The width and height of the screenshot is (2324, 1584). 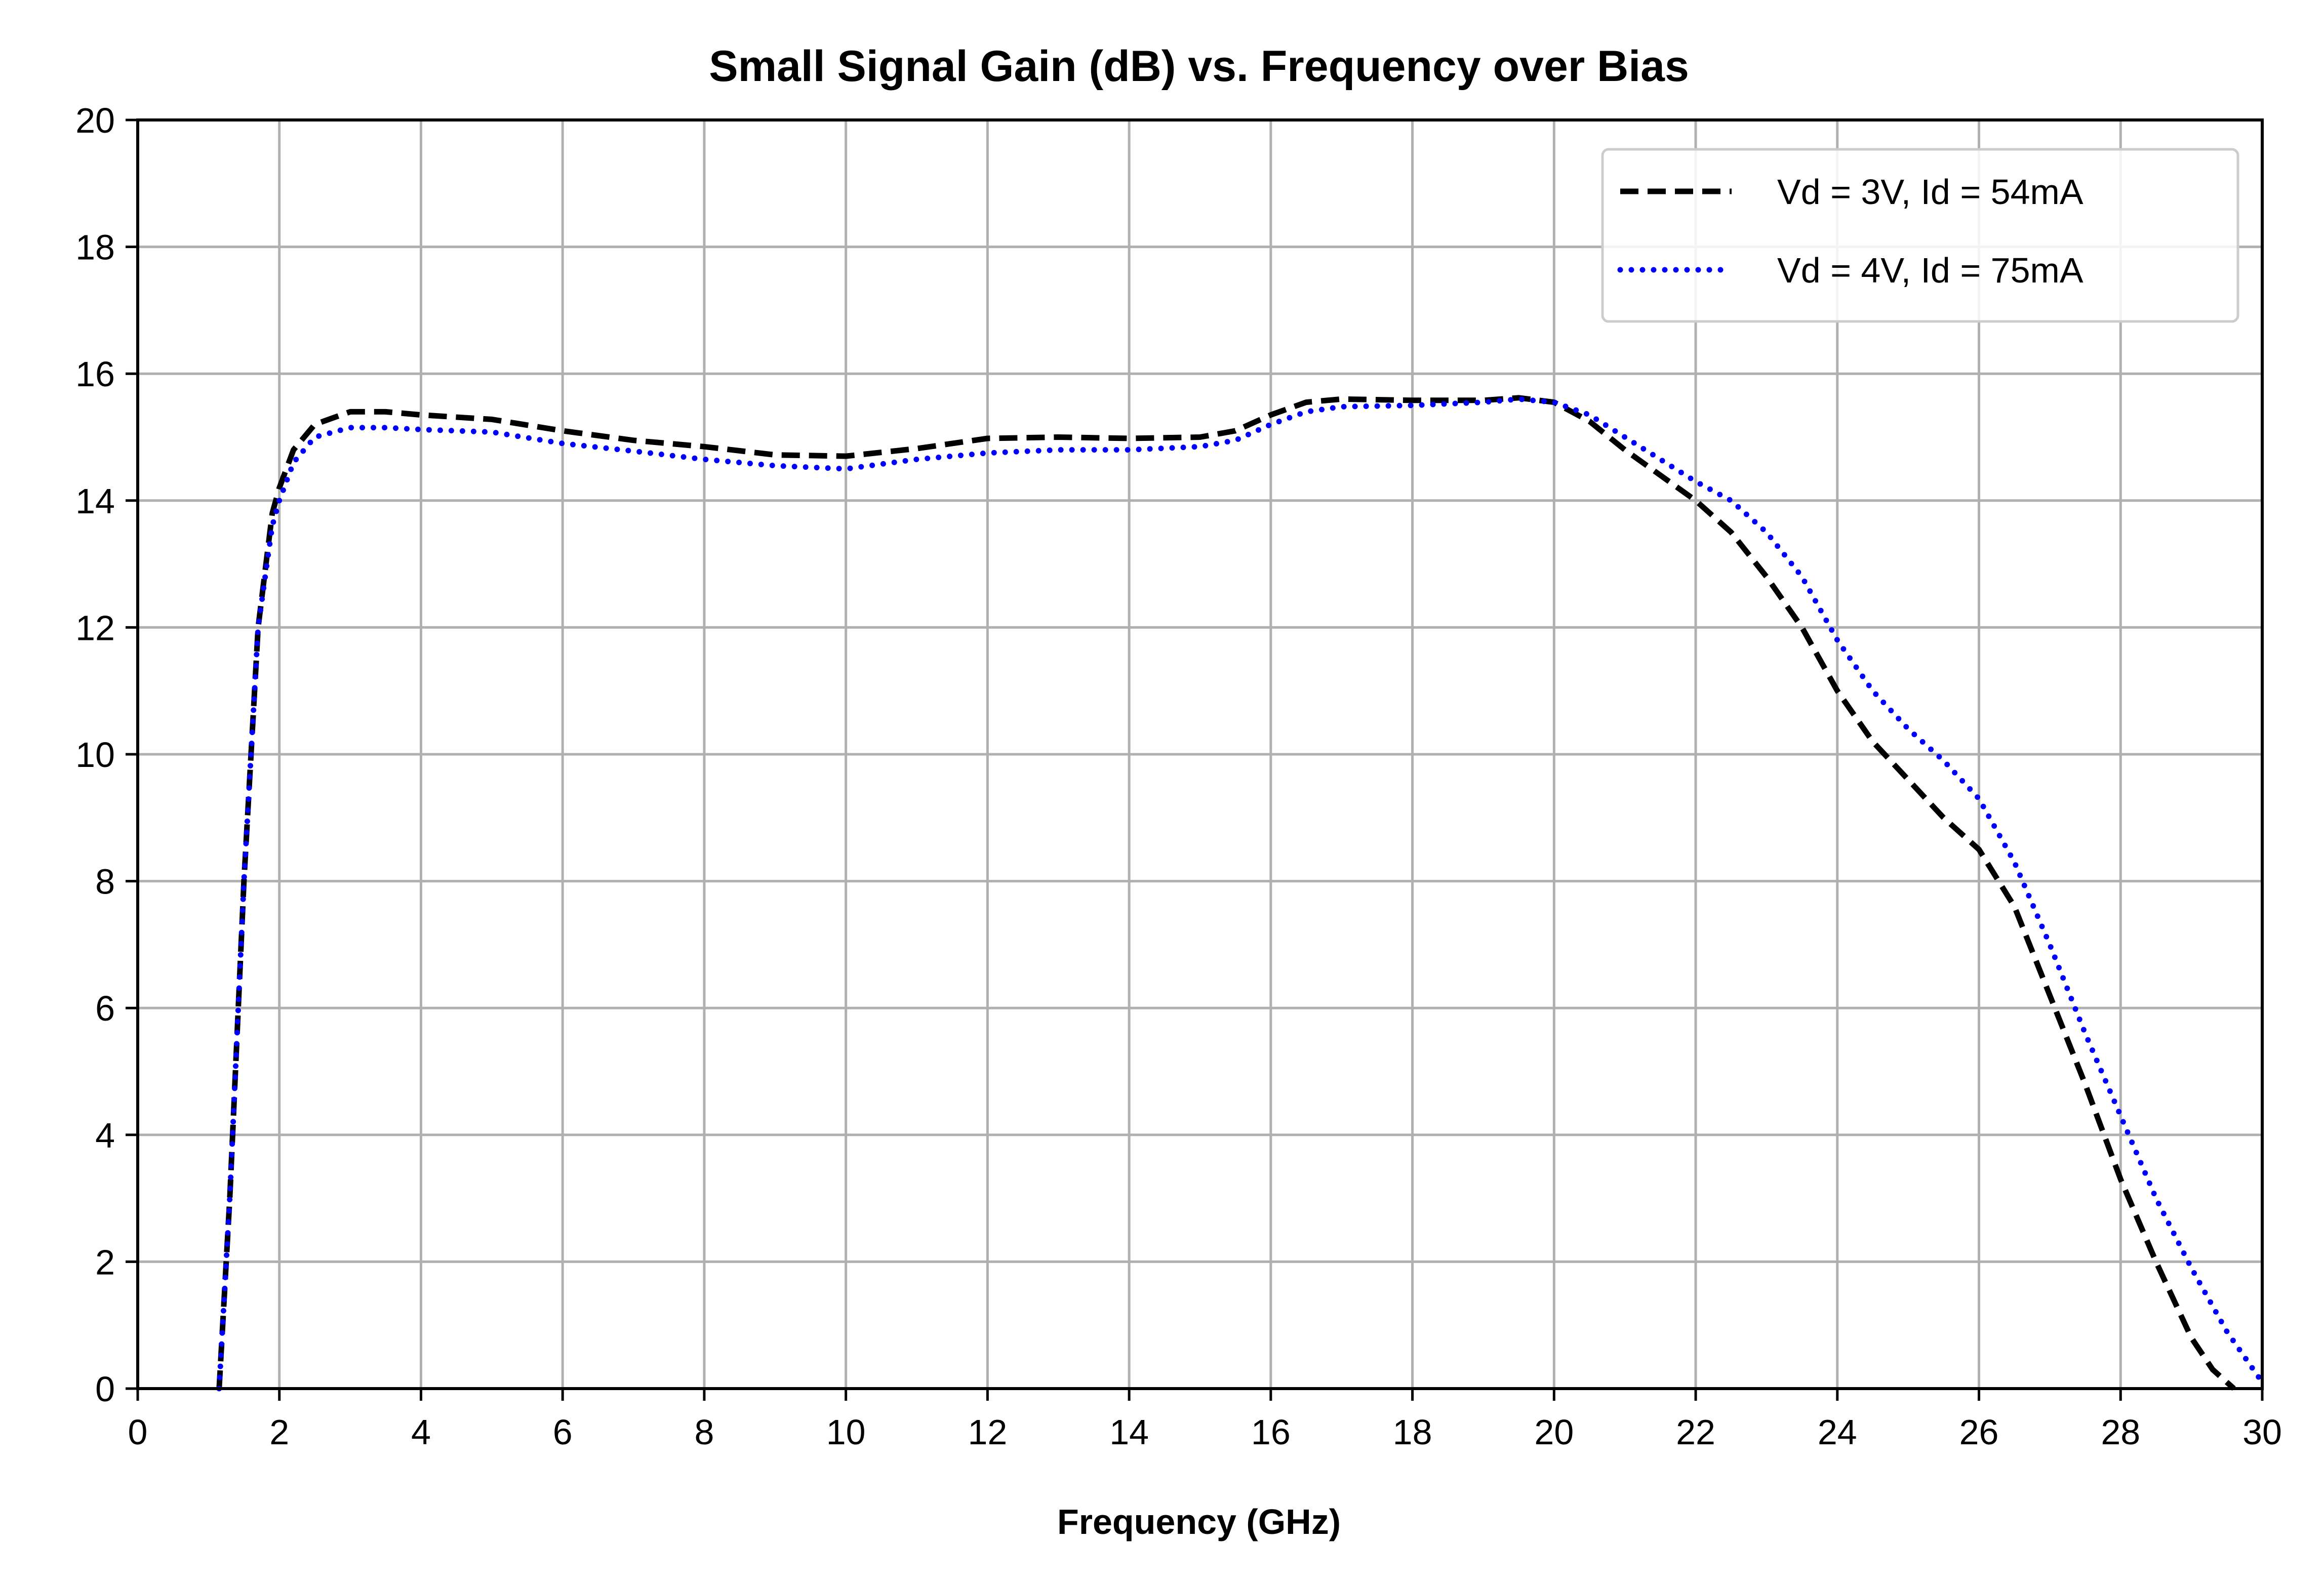 I want to click on y-tick-label: 2, so click(x=105, y=1262).